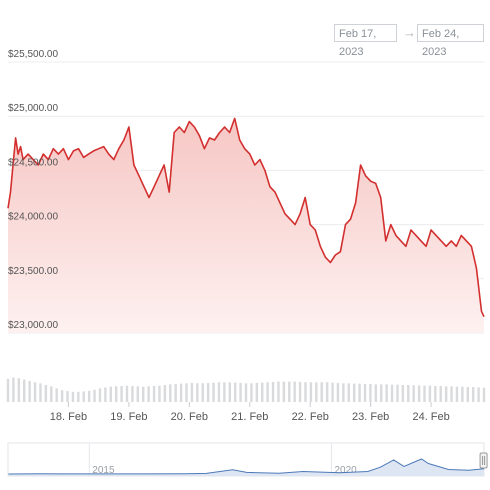  Describe the element at coordinates (33, 325) in the screenshot. I see `y-tick-label: $23,000.00` at that location.